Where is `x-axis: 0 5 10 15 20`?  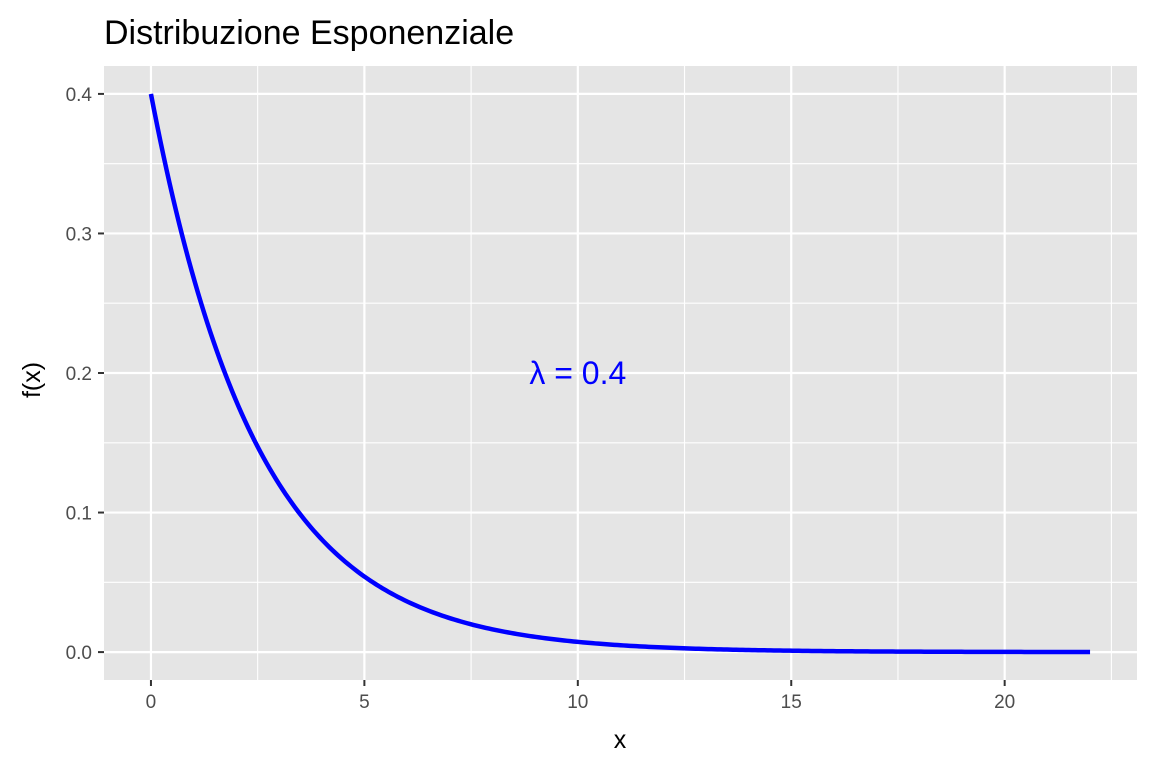 x-axis: 0 5 10 15 20 is located at coordinates (580, 696).